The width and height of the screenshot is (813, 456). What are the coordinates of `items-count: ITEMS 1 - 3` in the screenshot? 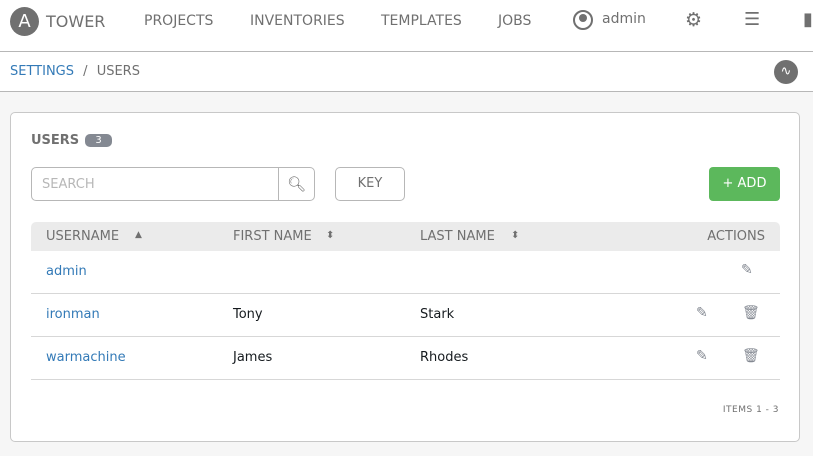 It's located at (750, 410).